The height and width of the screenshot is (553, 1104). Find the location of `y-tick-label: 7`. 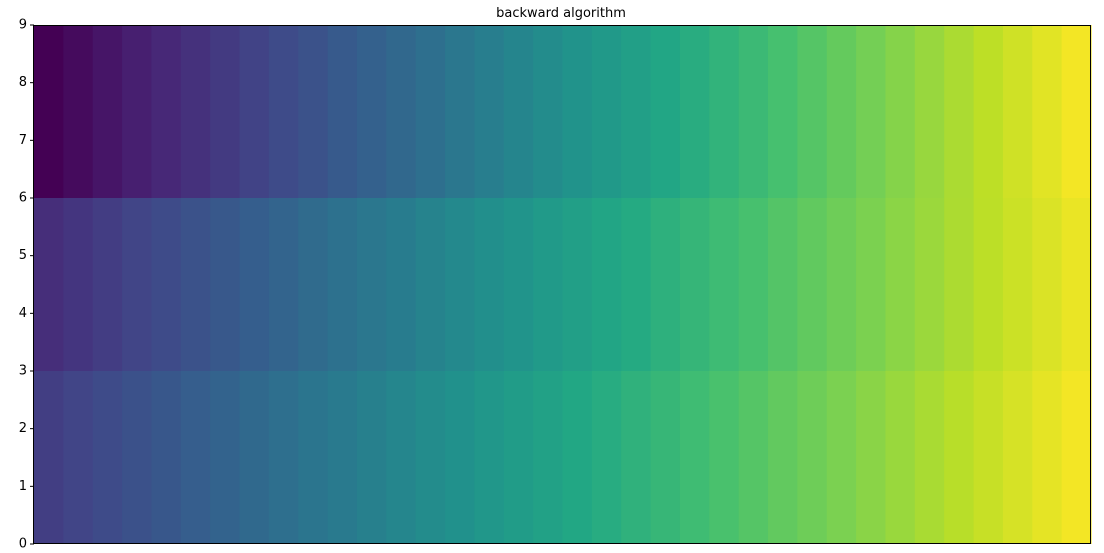

y-tick-label: 7 is located at coordinates (23, 140).